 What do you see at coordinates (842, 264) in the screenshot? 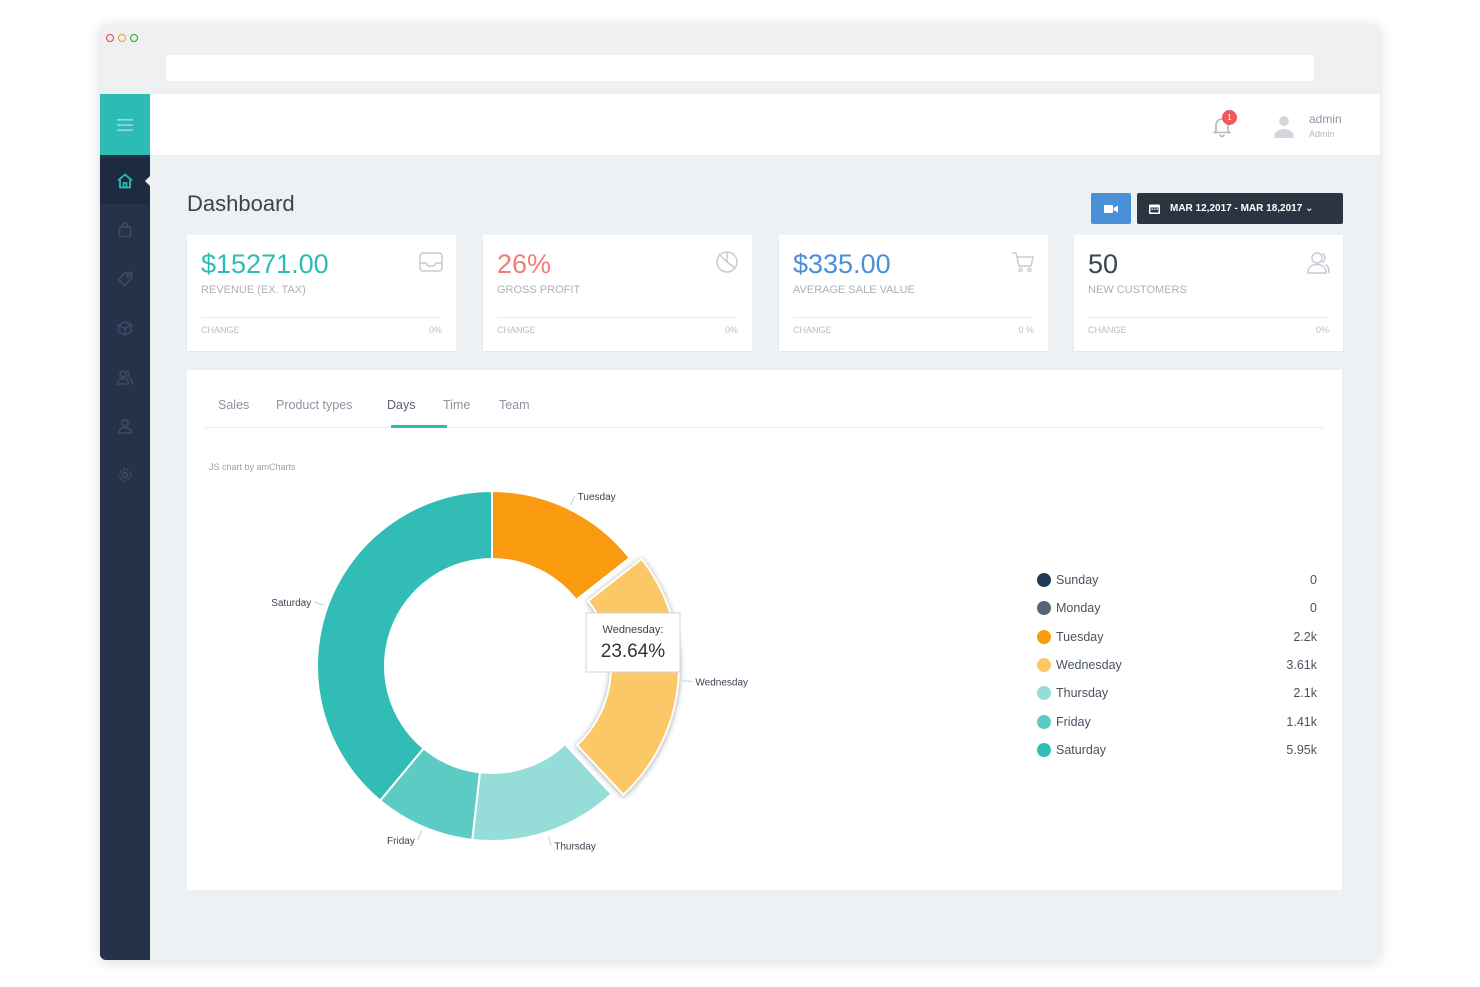
I see `kpi-value: $335.00` at bounding box center [842, 264].